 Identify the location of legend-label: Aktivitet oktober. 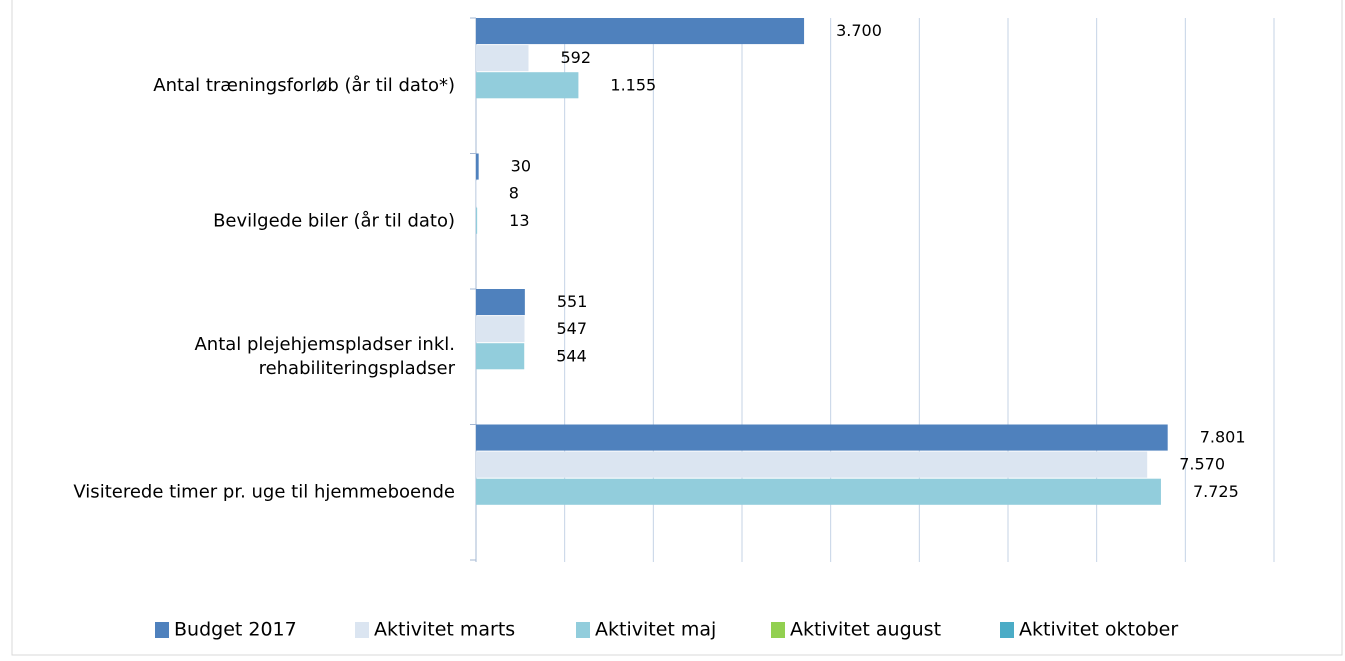
(1098, 630).